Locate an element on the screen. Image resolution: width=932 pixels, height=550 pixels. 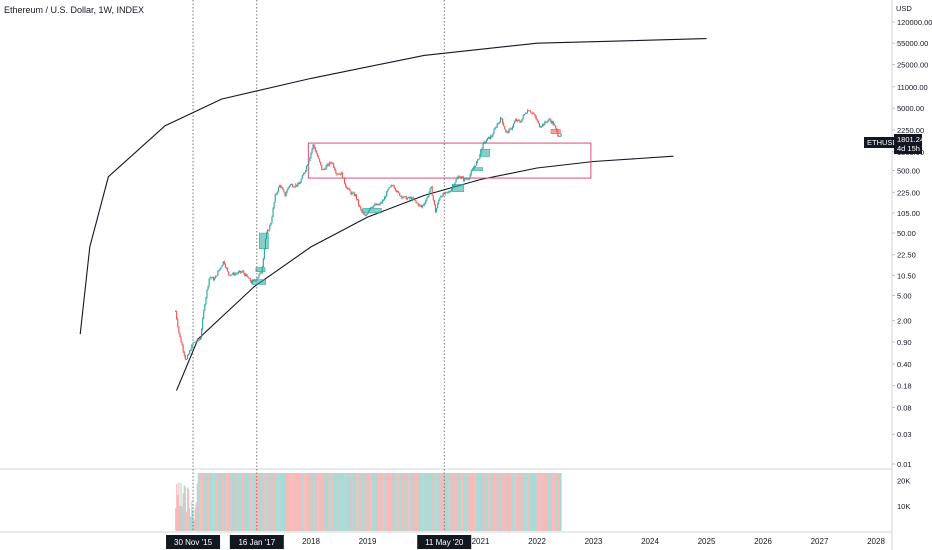
price-tick-label: 5000.00 is located at coordinates (910, 108).